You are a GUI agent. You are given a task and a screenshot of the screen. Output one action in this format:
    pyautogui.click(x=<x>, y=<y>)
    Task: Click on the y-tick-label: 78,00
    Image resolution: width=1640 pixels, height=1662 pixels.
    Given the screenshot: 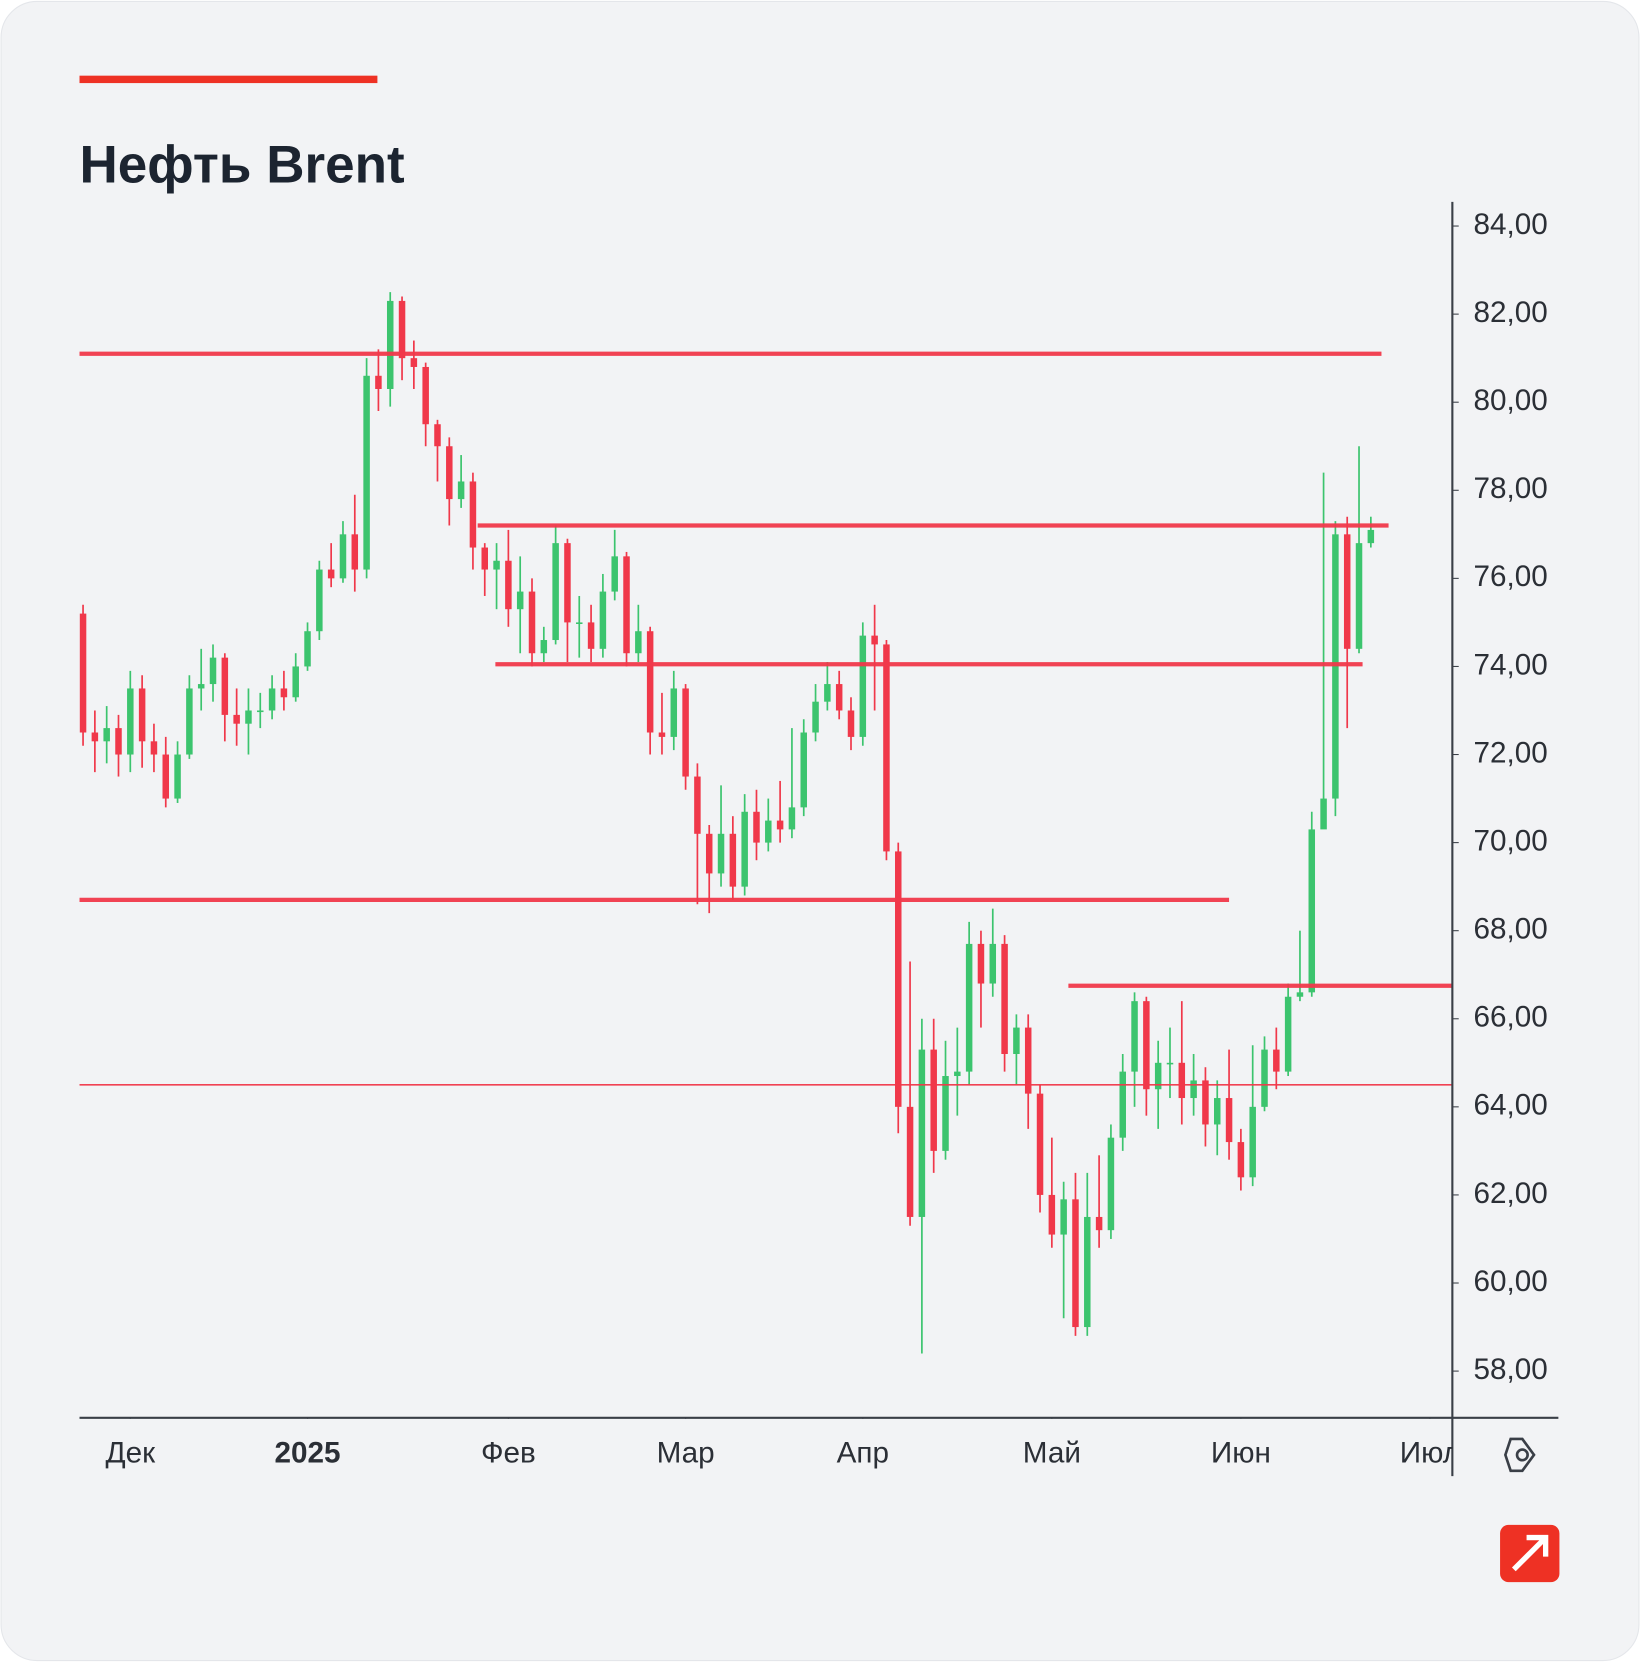 What is the action you would take?
    pyautogui.click(x=1511, y=488)
    